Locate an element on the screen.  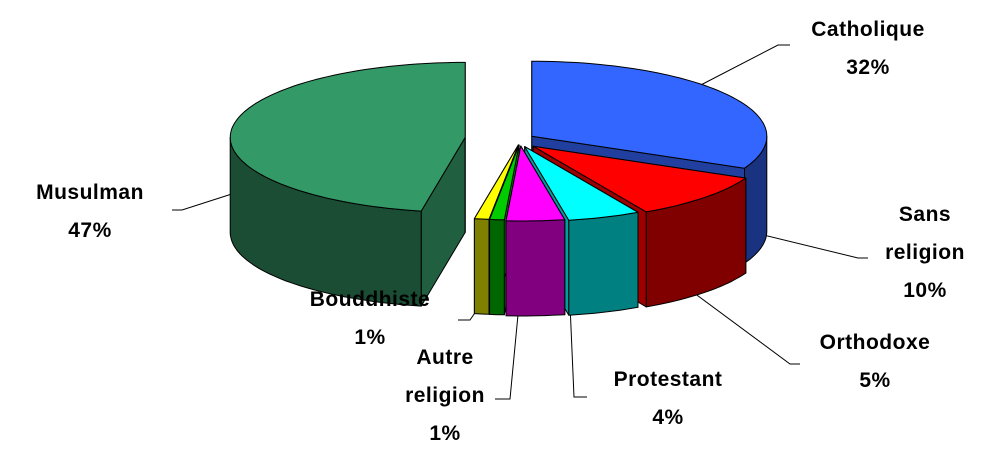
slice-category-label: Sans religion is located at coordinates (925, 233).